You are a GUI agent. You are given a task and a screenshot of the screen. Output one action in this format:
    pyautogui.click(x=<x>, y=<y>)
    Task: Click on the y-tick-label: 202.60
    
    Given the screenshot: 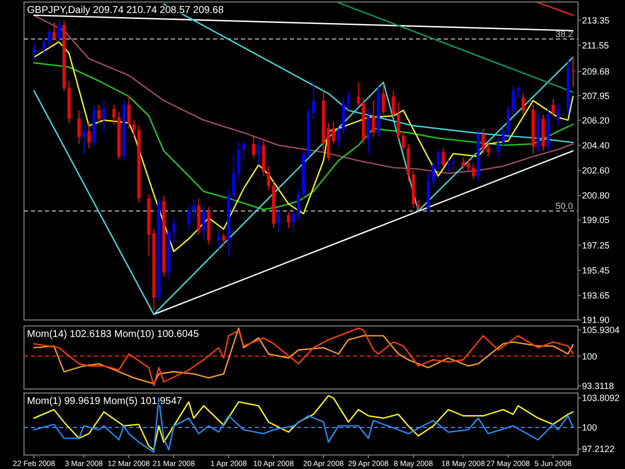 What is the action you would take?
    pyautogui.click(x=596, y=171)
    